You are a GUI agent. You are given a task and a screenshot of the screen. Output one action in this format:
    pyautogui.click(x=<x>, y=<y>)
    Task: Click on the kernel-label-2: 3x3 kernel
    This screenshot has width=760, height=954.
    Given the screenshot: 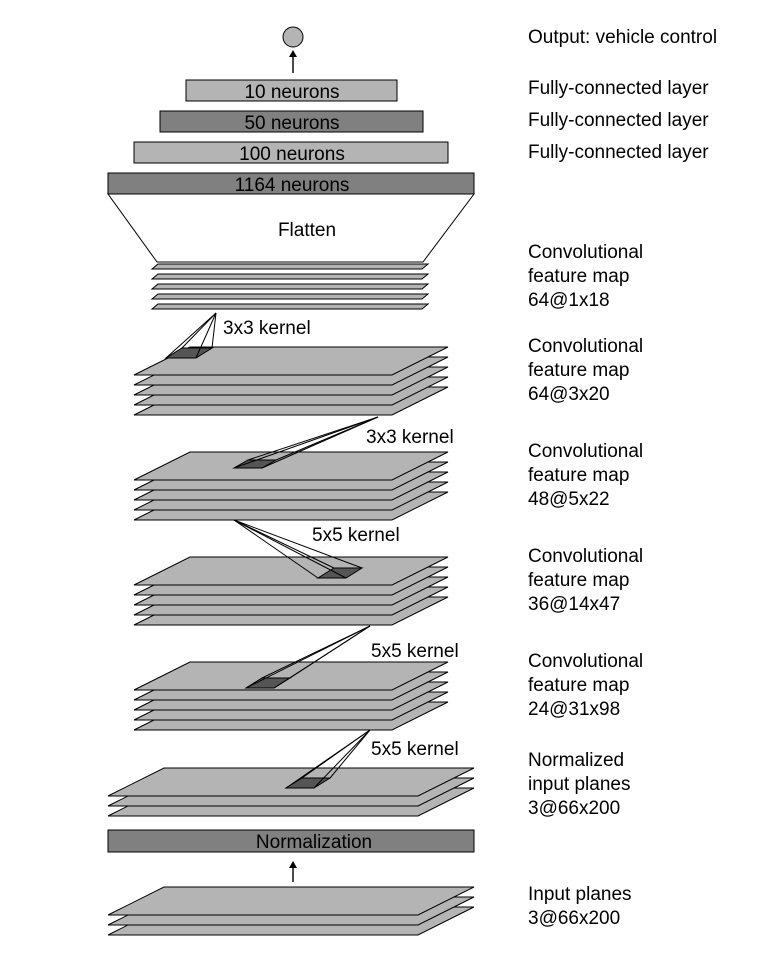 What is the action you would take?
    pyautogui.click(x=410, y=437)
    